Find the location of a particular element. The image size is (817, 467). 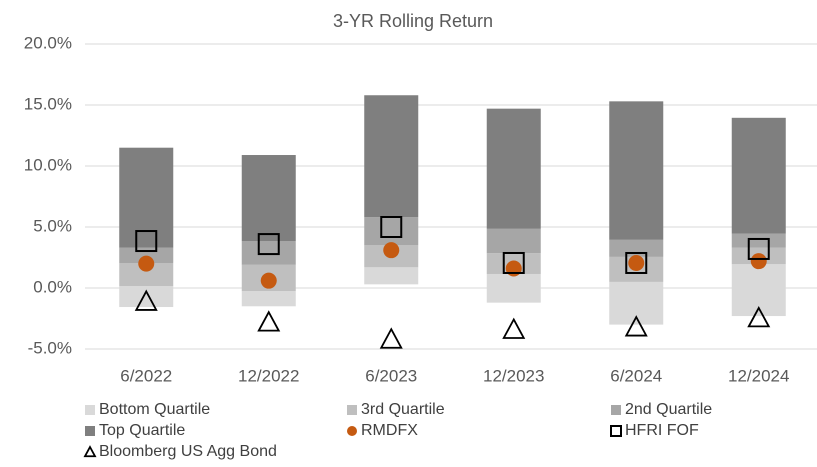

x-tick-label: 12/2023 is located at coordinates (513, 375).